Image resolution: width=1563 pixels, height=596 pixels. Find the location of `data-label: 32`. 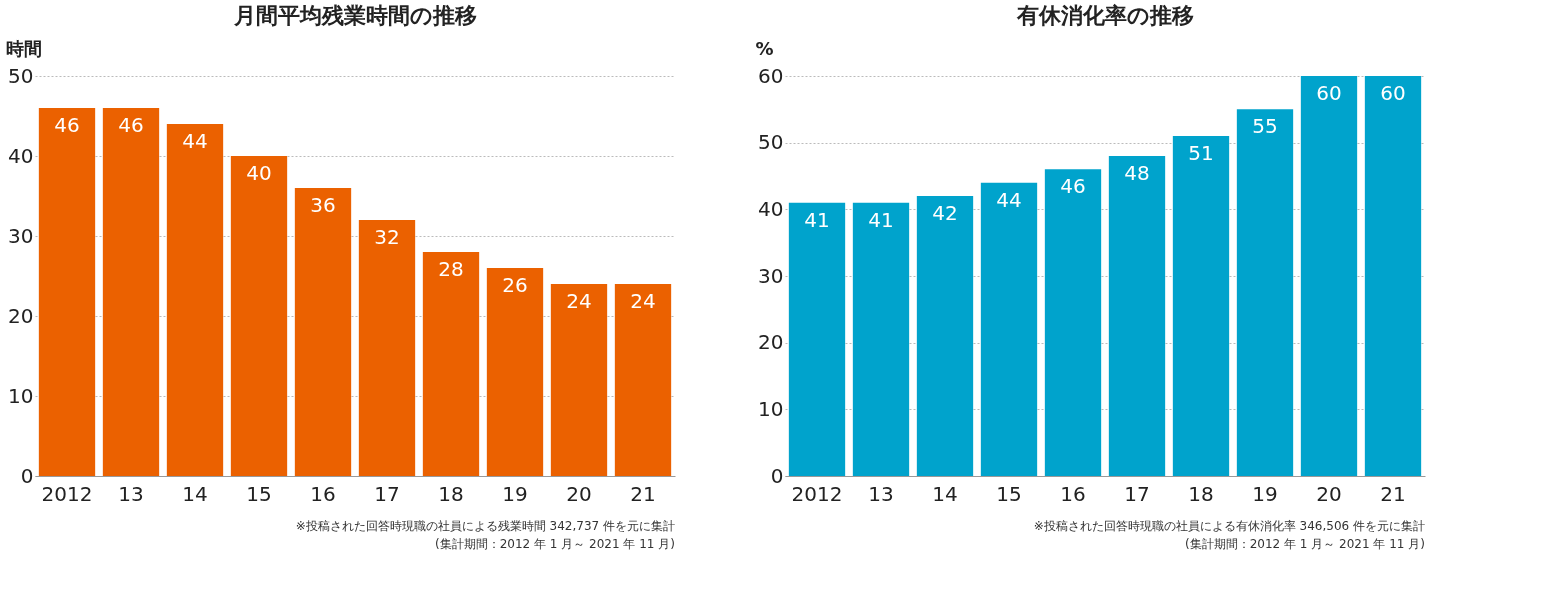

data-label: 32 is located at coordinates (387, 237).